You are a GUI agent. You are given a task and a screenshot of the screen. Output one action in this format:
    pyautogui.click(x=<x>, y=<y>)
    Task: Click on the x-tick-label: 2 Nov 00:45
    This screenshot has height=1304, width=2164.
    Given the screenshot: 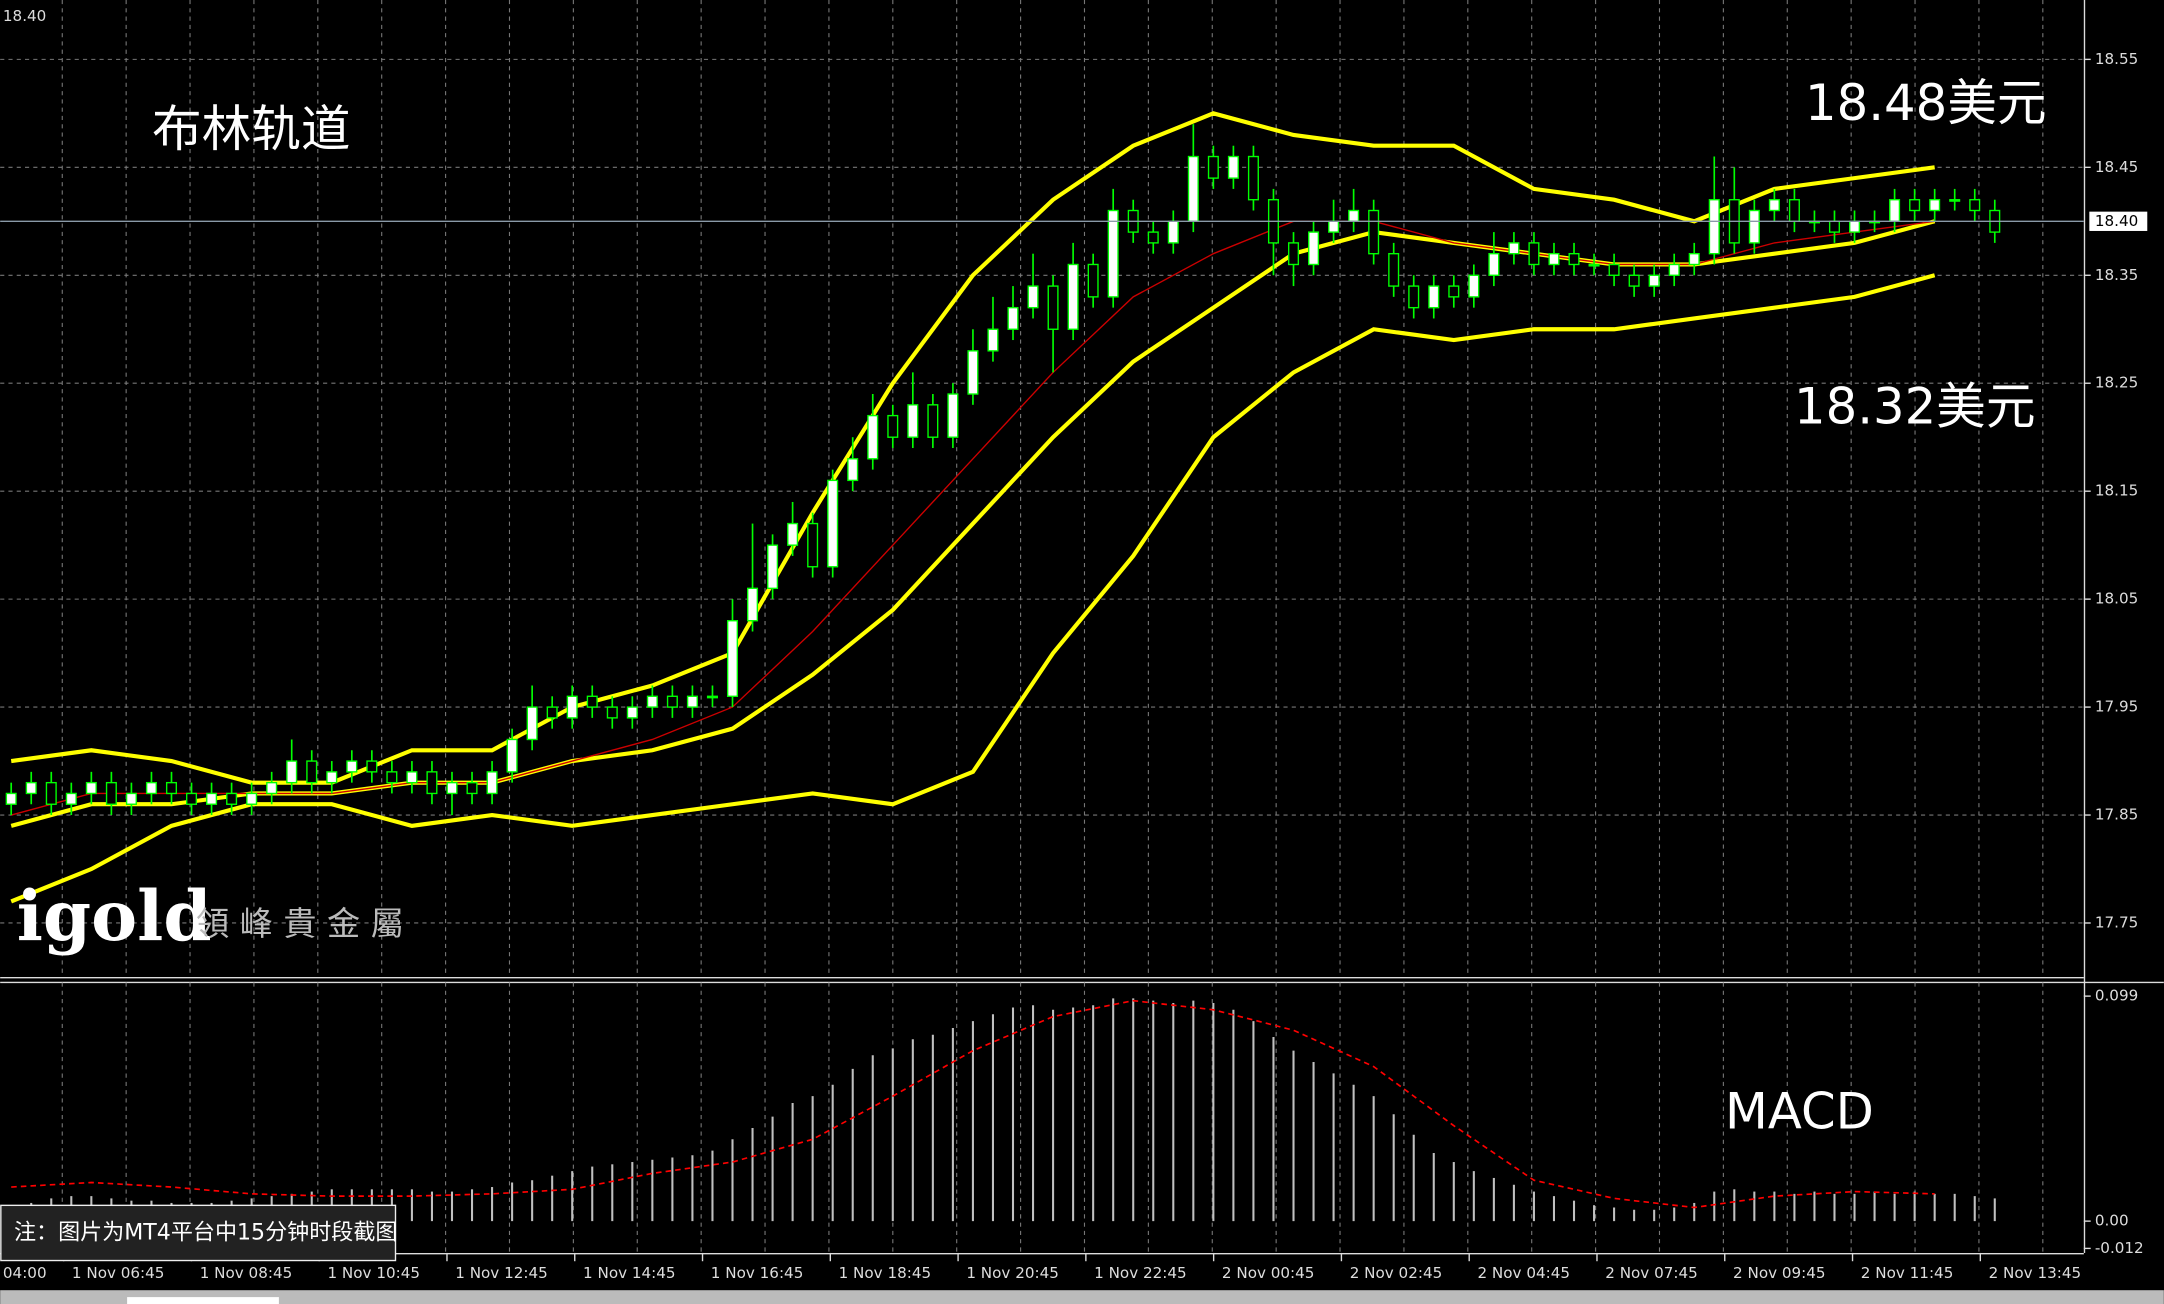 What is the action you would take?
    pyautogui.click(x=1268, y=1273)
    